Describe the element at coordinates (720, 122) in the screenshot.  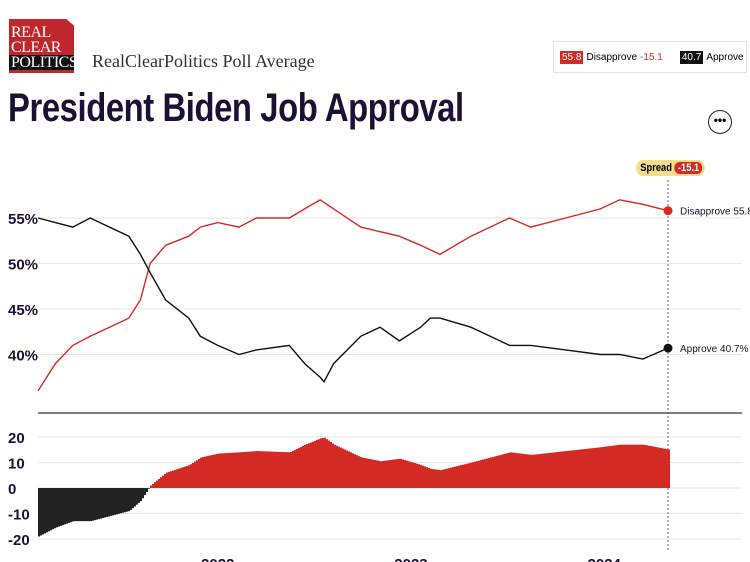
I see `more-options-button: •••` at that location.